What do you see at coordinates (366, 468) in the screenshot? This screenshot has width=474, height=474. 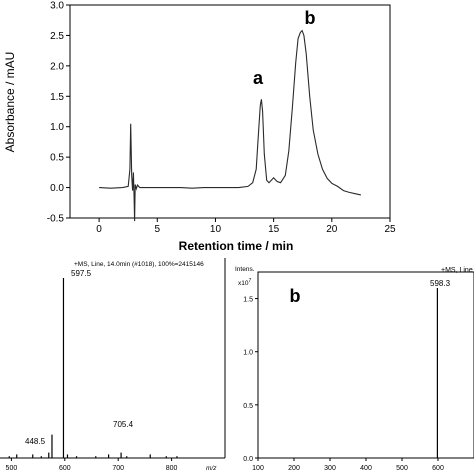 I see `ms-right-x-tick-label: 400` at bounding box center [366, 468].